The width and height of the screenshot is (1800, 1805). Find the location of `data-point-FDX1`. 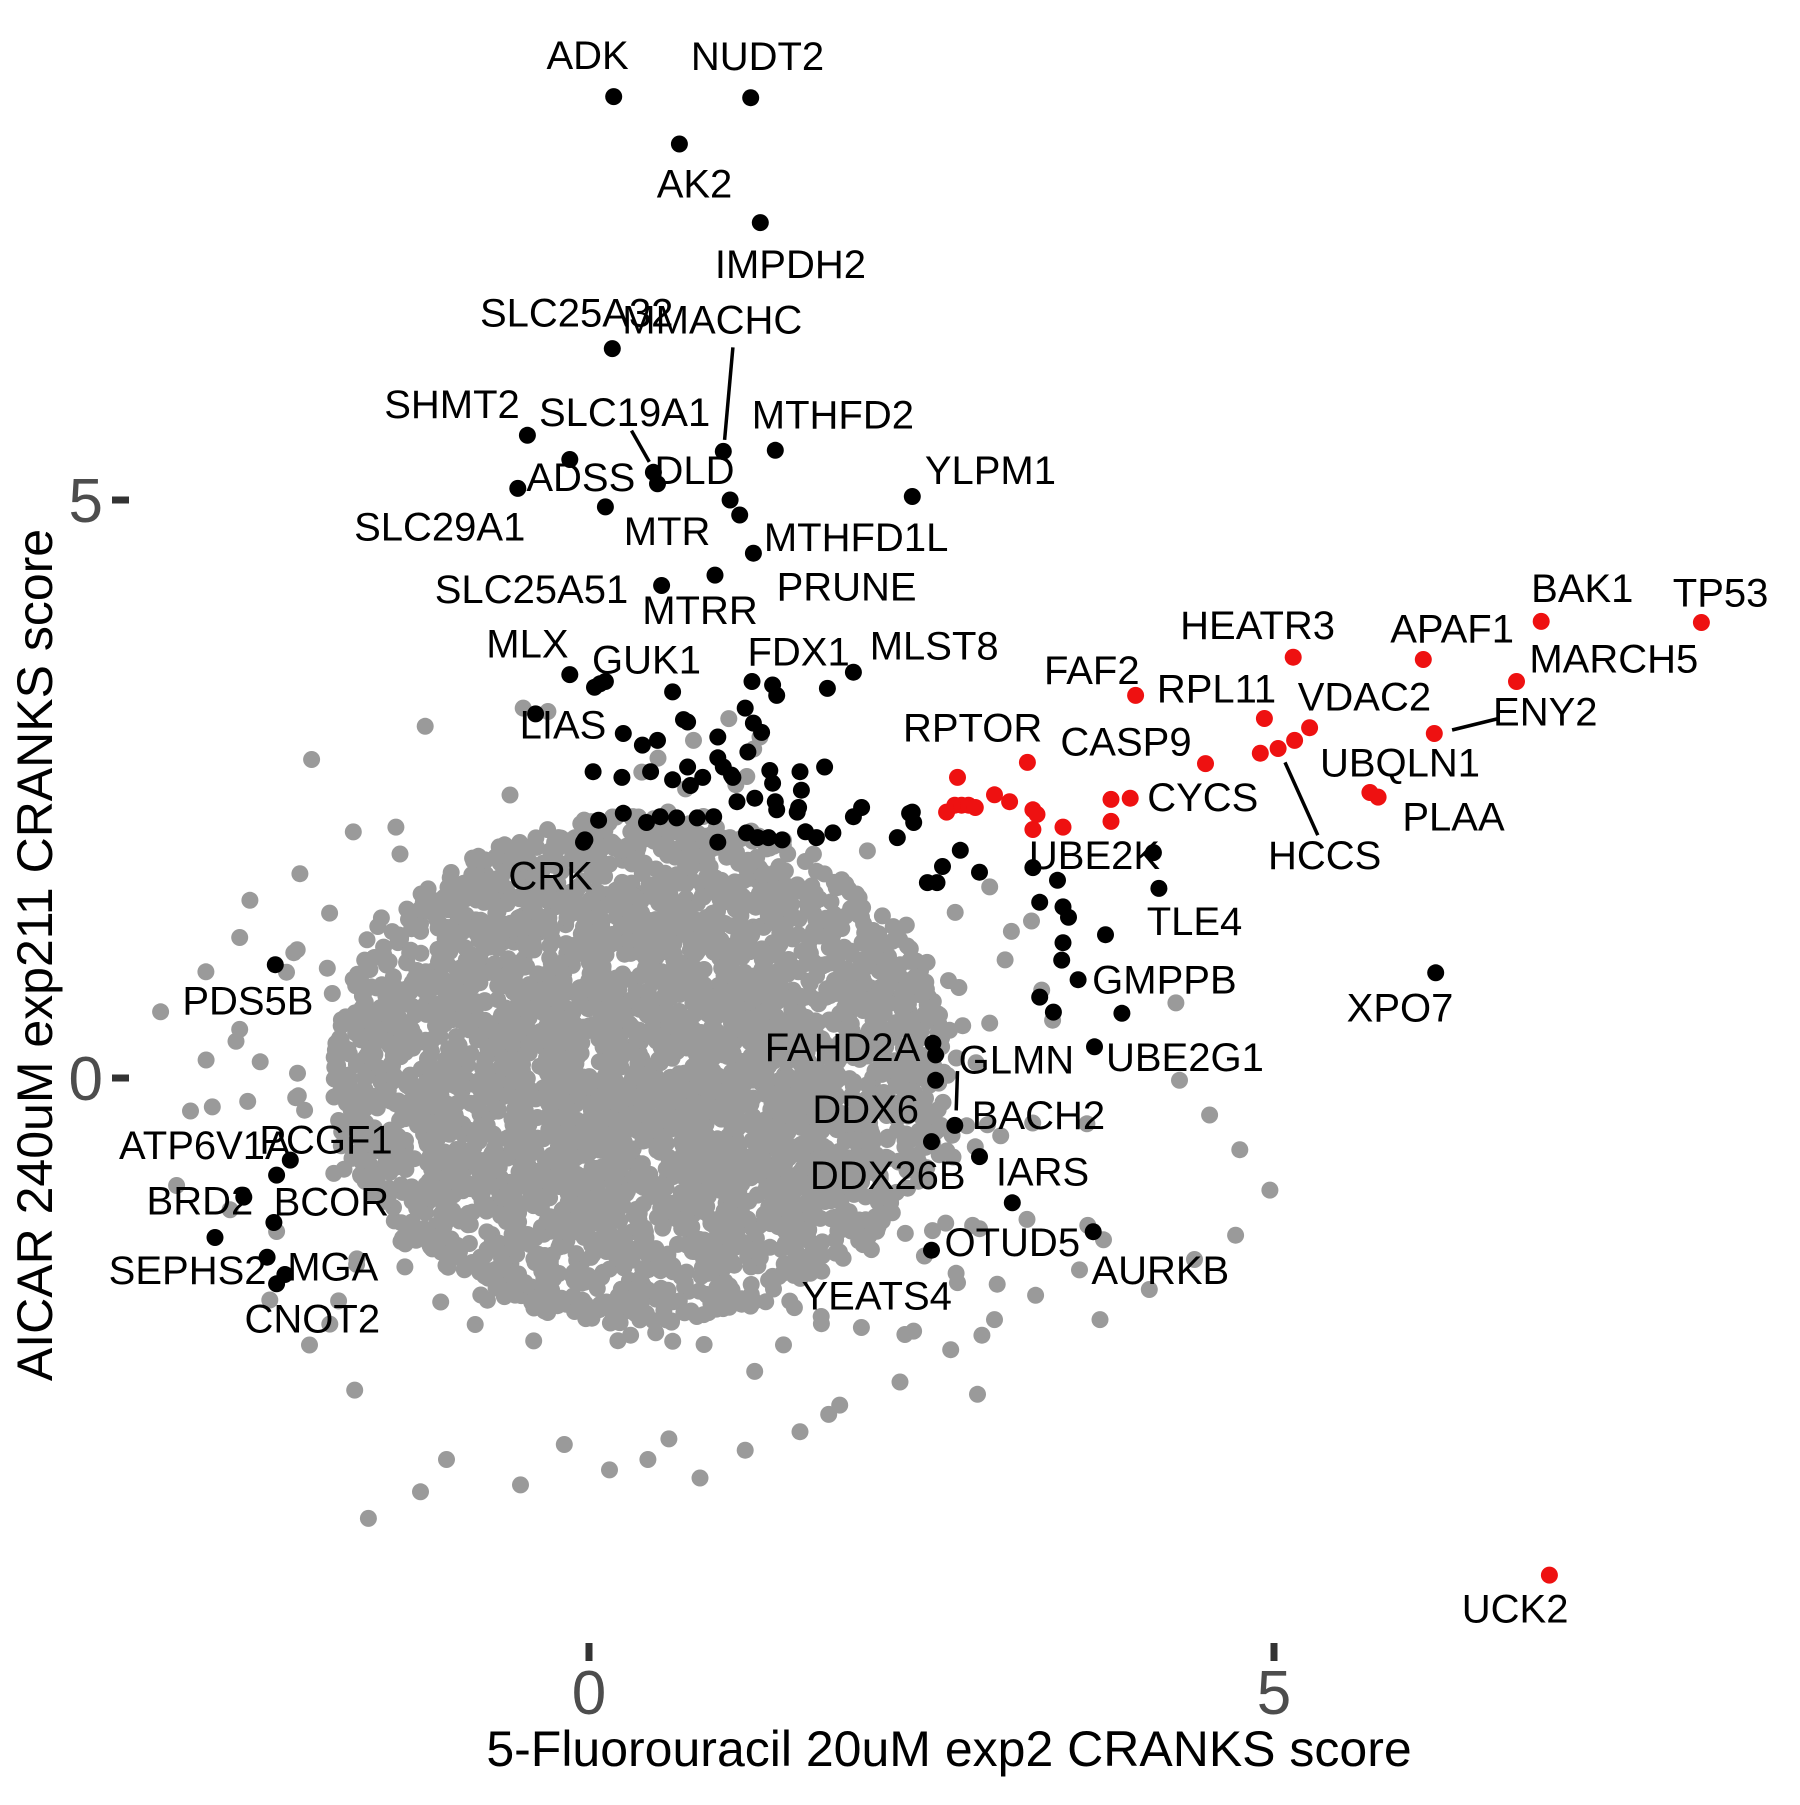

data-point-FDX1 is located at coordinates (853, 672).